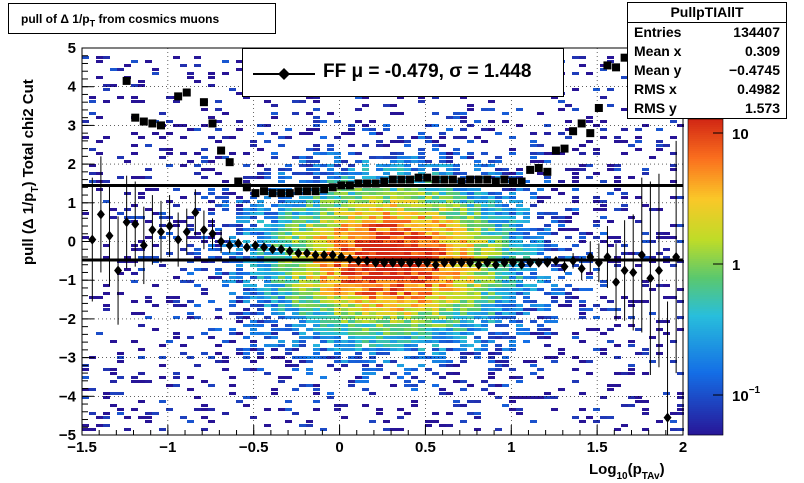 Image resolution: width=804 pixels, height=483 pixels. Describe the element at coordinates (377, 440) in the screenshot. I see `x-axis: −1.5 −1 −0.5 0 0.5 1 1.5 2` at that location.